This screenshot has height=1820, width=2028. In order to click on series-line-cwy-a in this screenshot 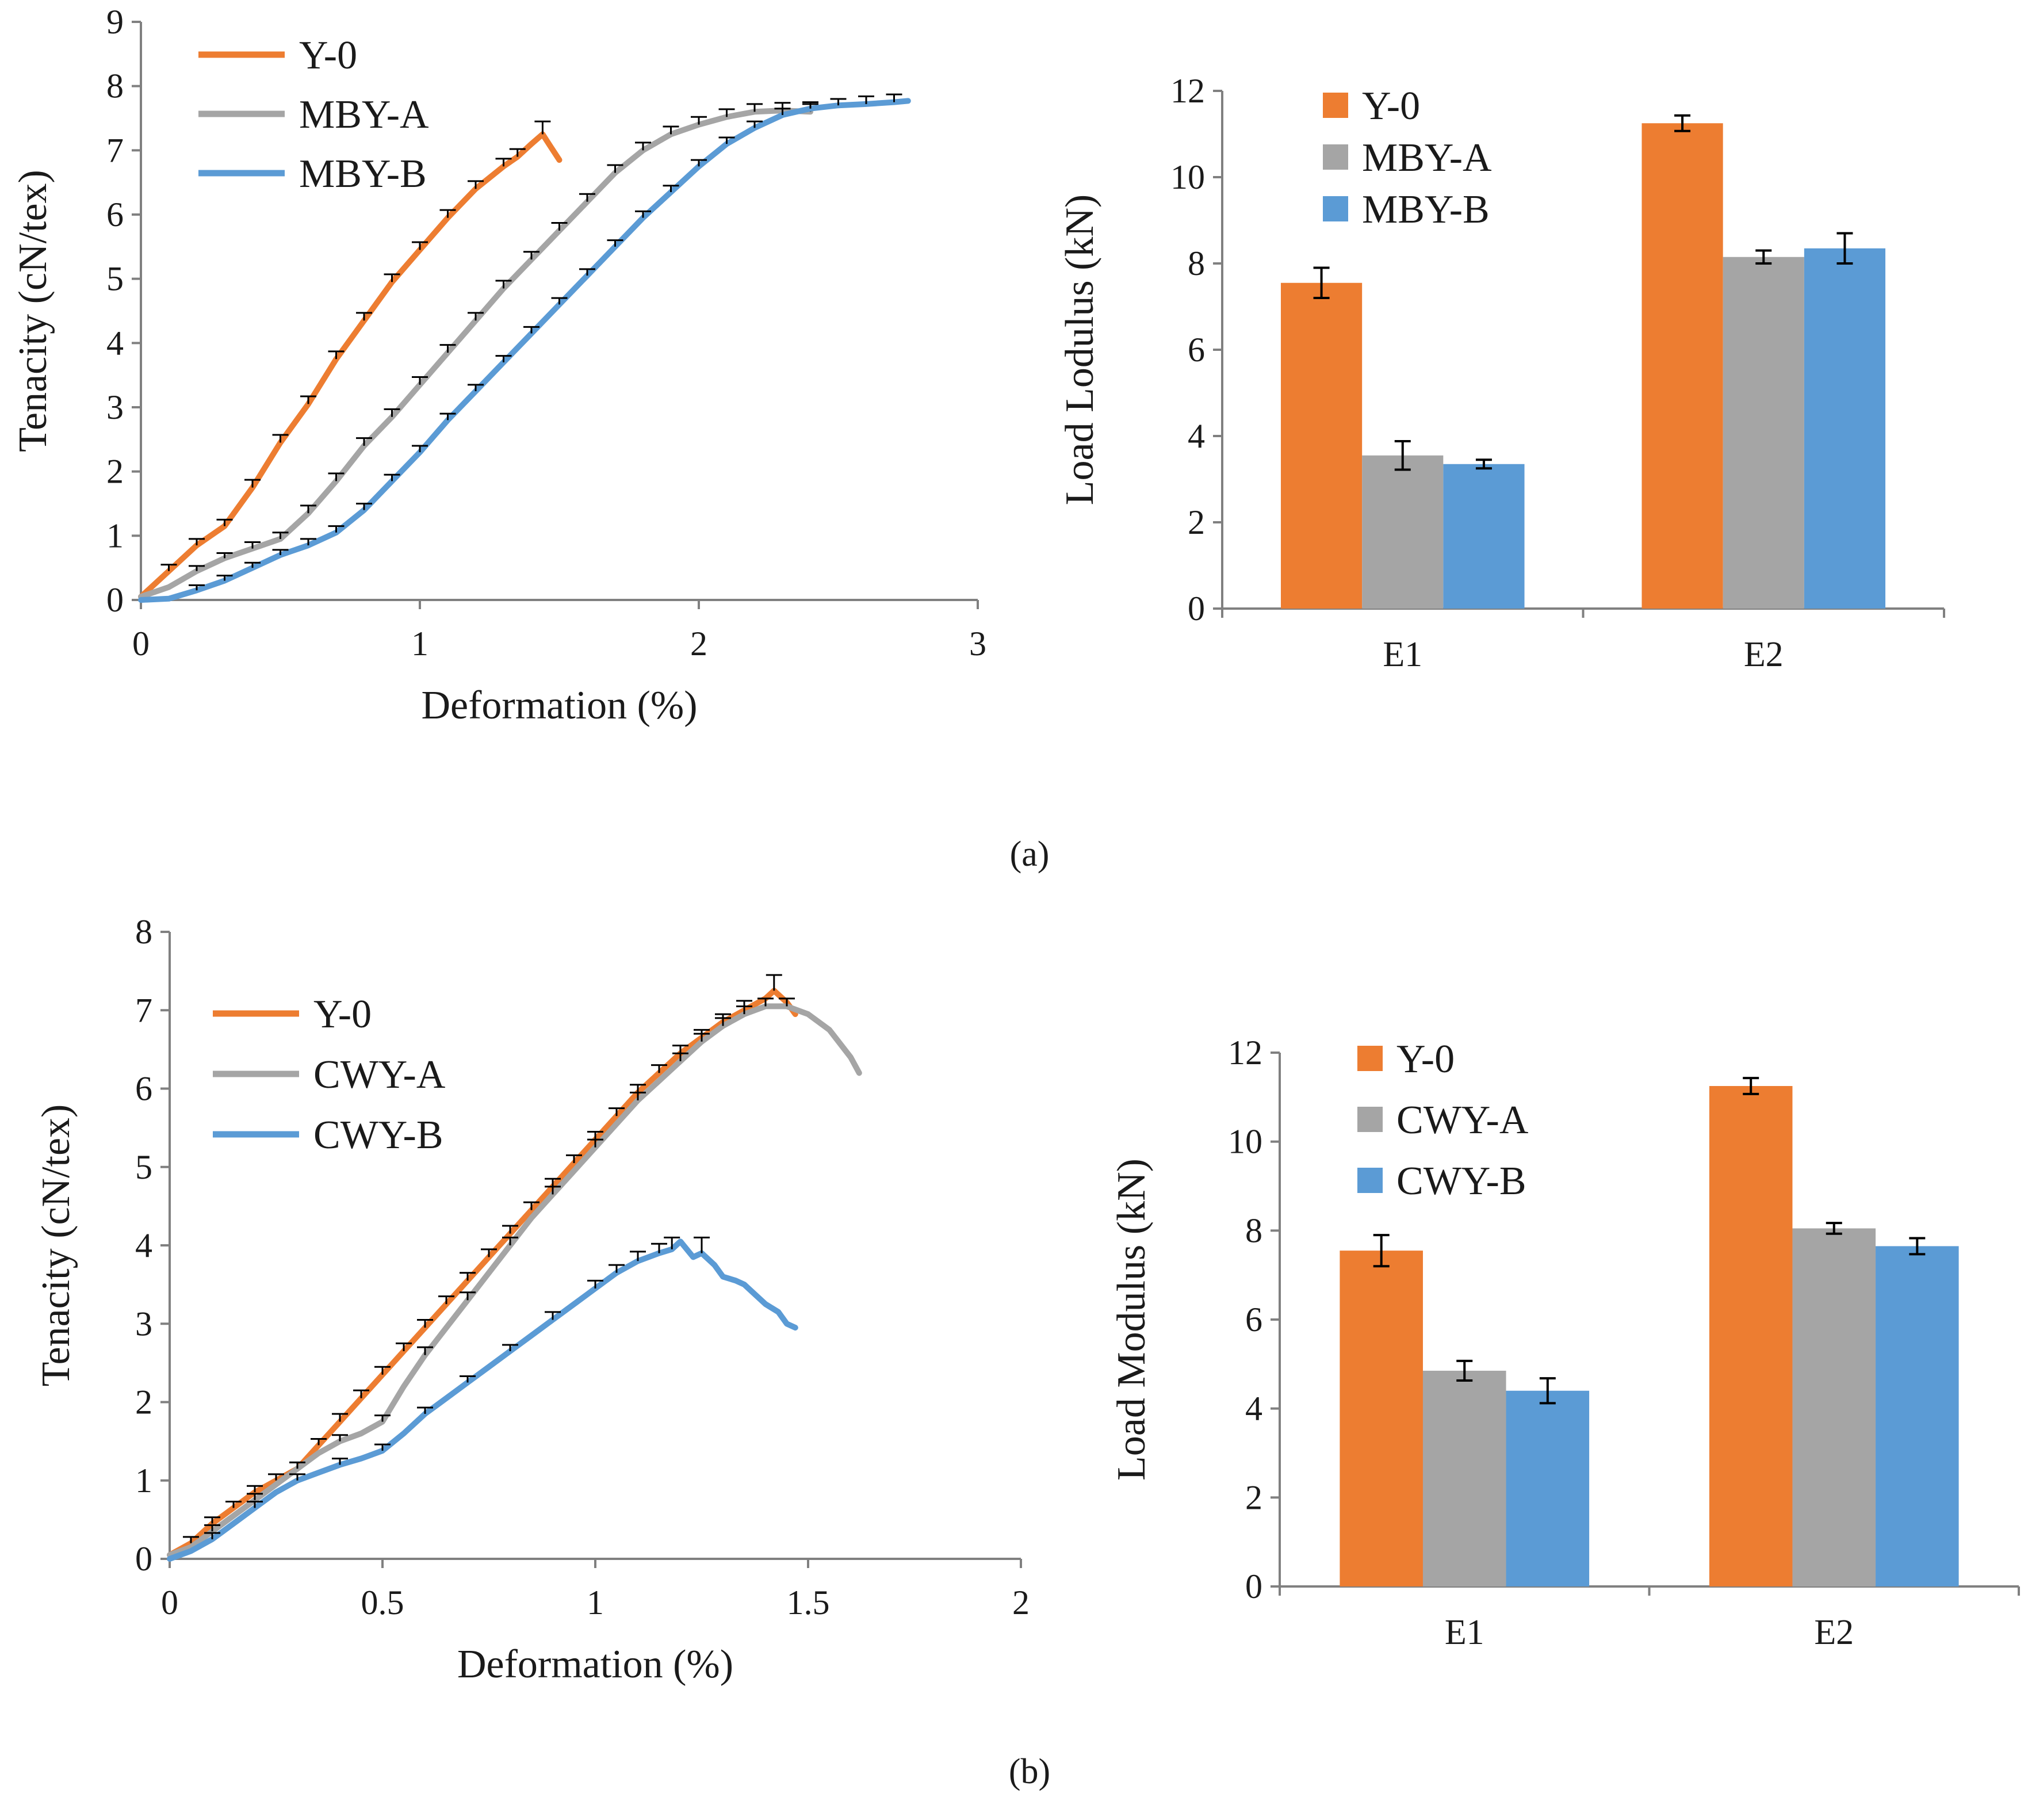, I will do `click(515, 1280)`.